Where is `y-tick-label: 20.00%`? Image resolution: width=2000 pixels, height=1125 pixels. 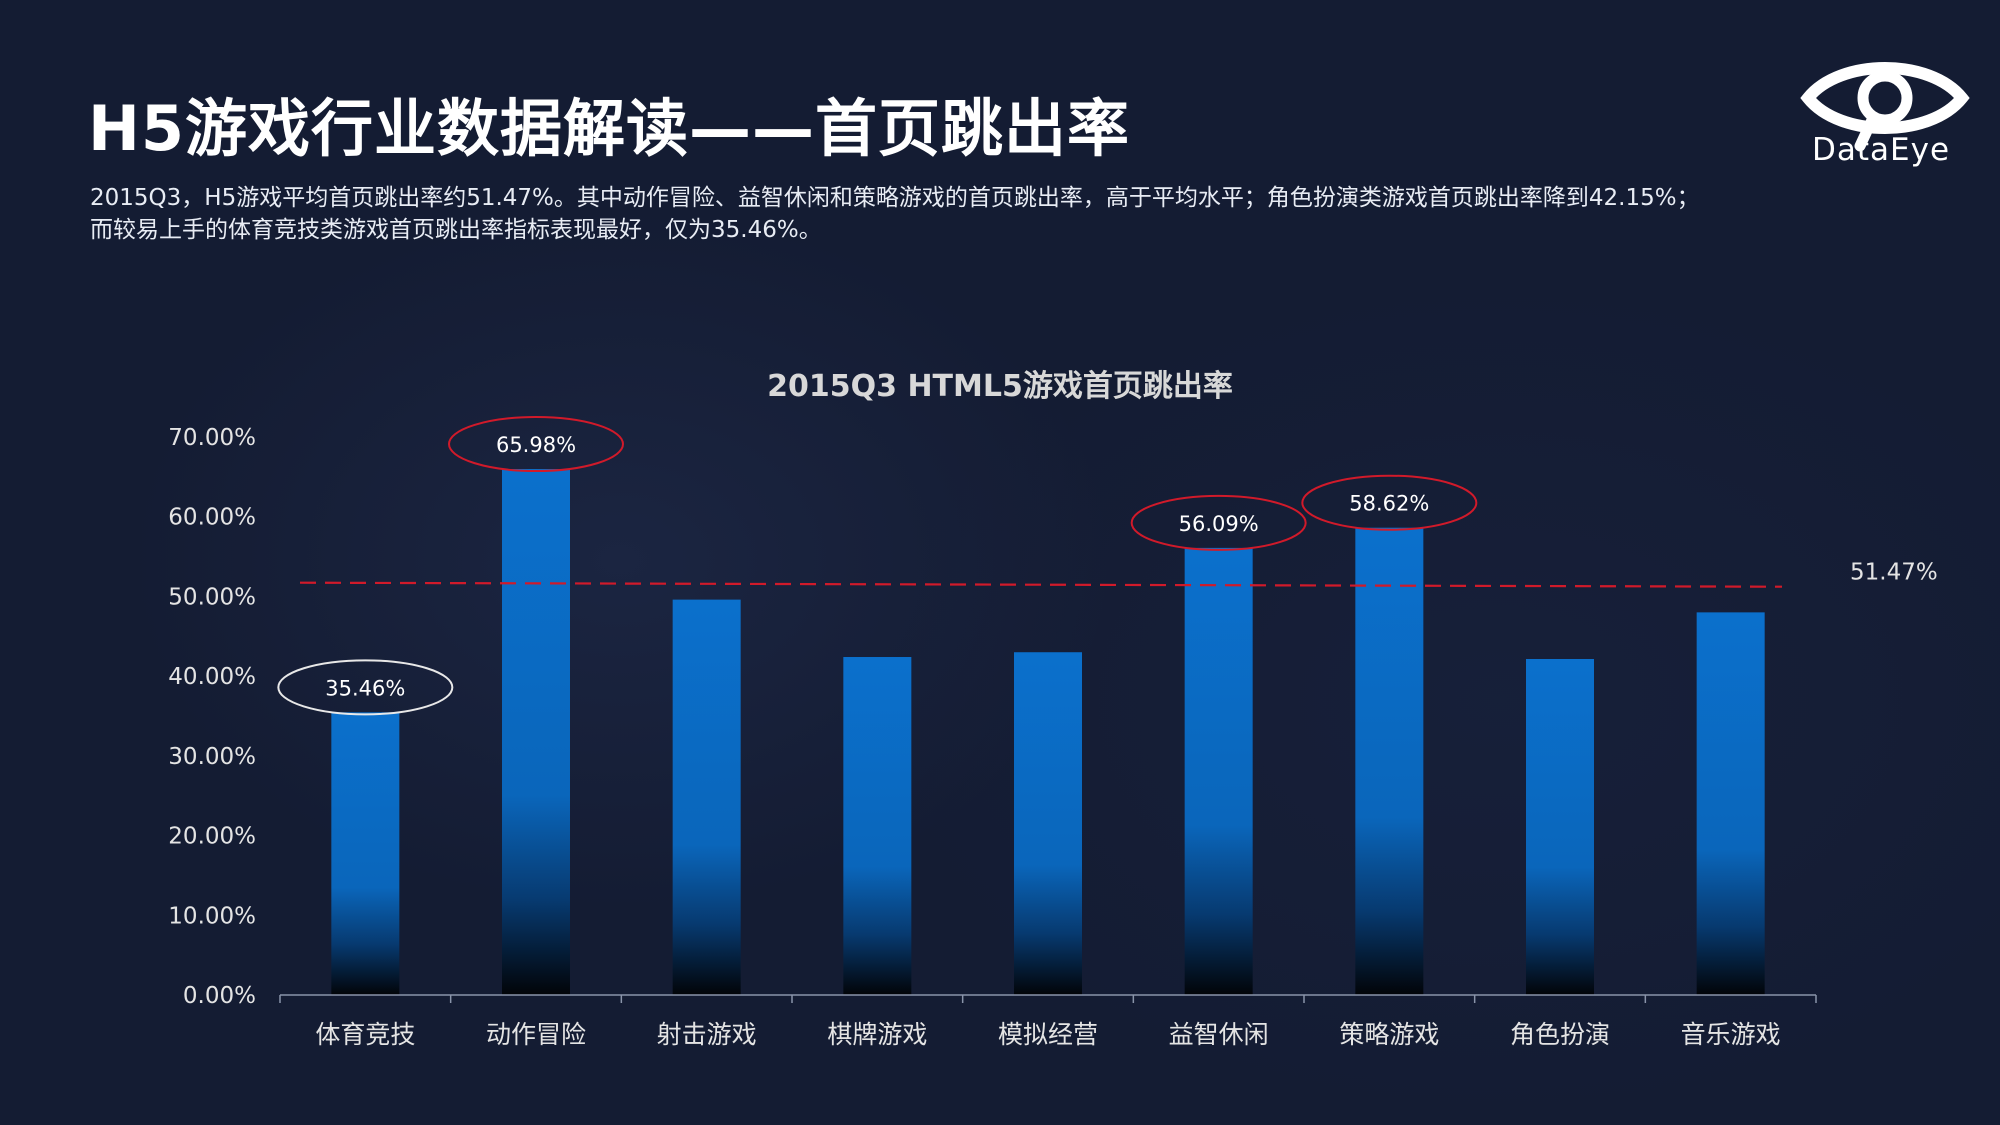 y-tick-label: 20.00% is located at coordinates (212, 837).